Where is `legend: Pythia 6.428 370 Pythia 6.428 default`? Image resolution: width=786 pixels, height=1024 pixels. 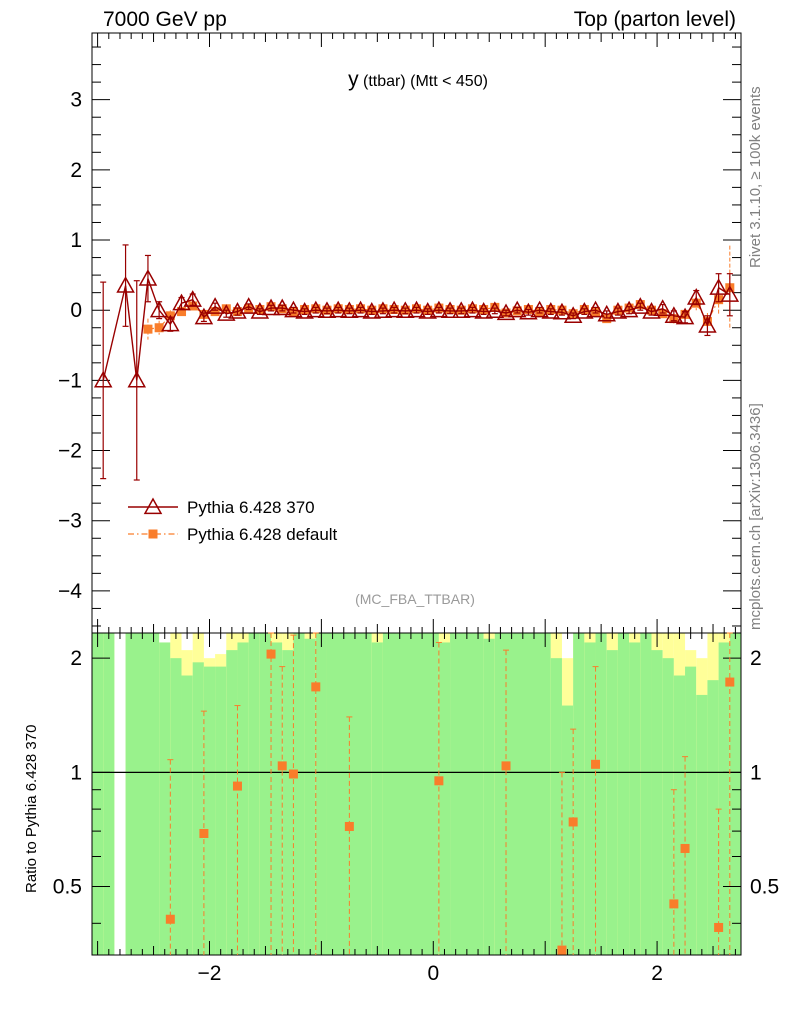
legend: Pythia 6.428 370 Pythia 6.428 default is located at coordinates (233, 520).